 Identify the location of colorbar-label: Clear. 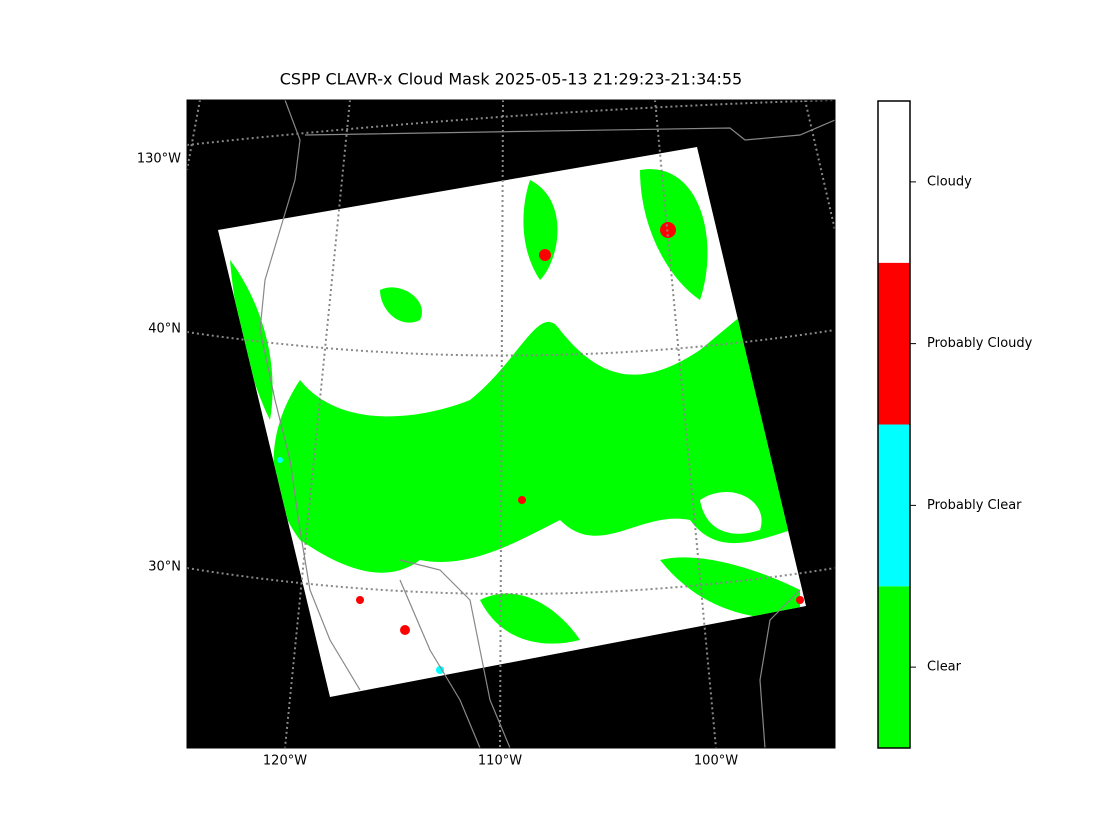
(944, 667).